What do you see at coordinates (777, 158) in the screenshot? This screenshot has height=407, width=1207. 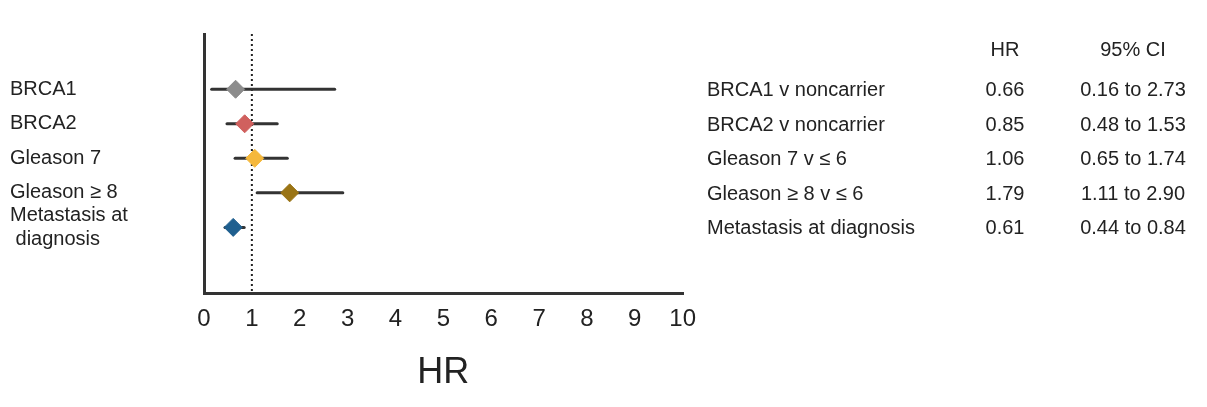 I see `text: Gleason 7 v ≤ 6` at bounding box center [777, 158].